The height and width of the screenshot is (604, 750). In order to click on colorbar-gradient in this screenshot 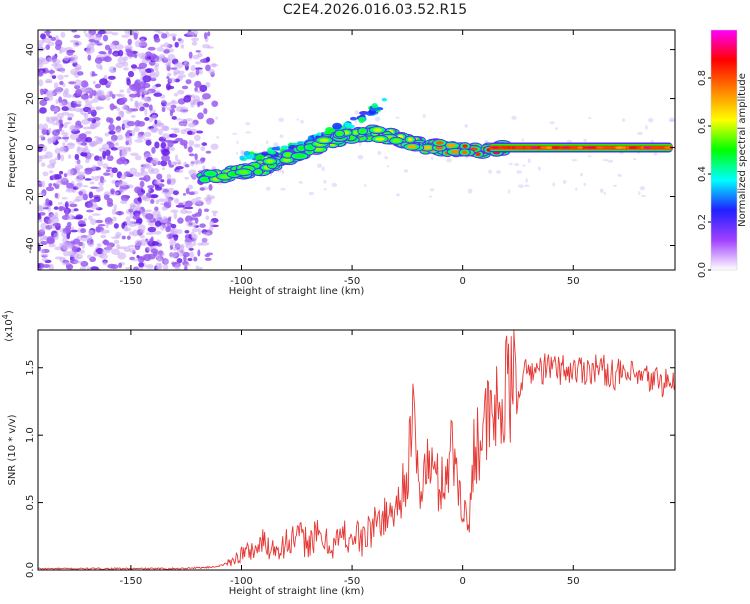, I will do `click(724, 150)`.